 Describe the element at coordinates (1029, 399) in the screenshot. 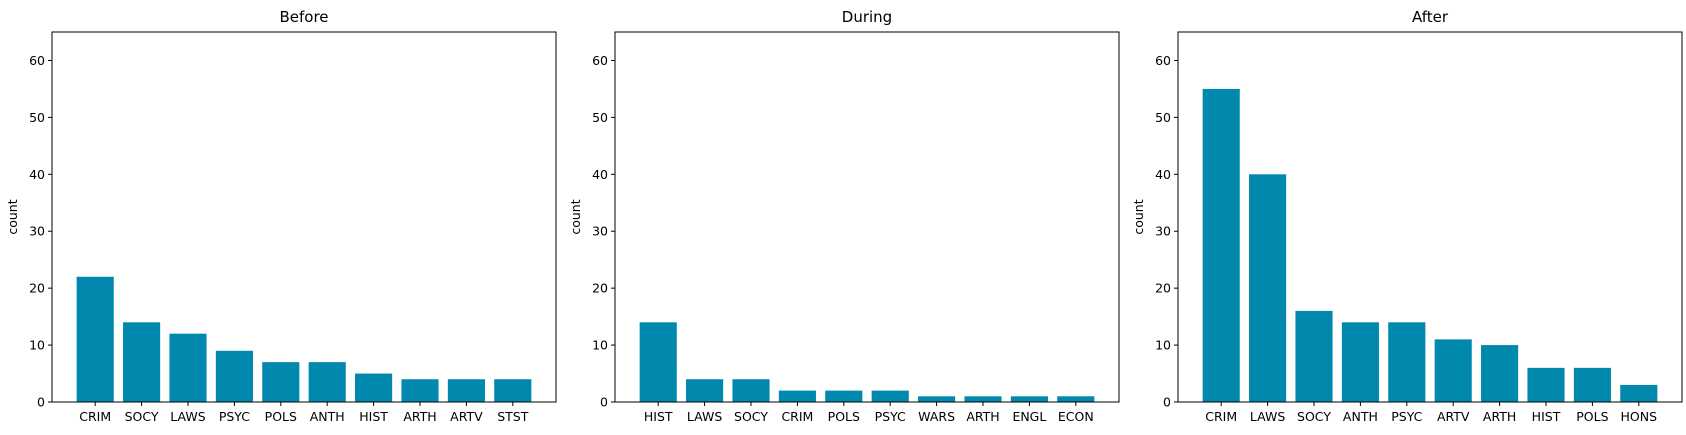

I see `bar-engl` at that location.